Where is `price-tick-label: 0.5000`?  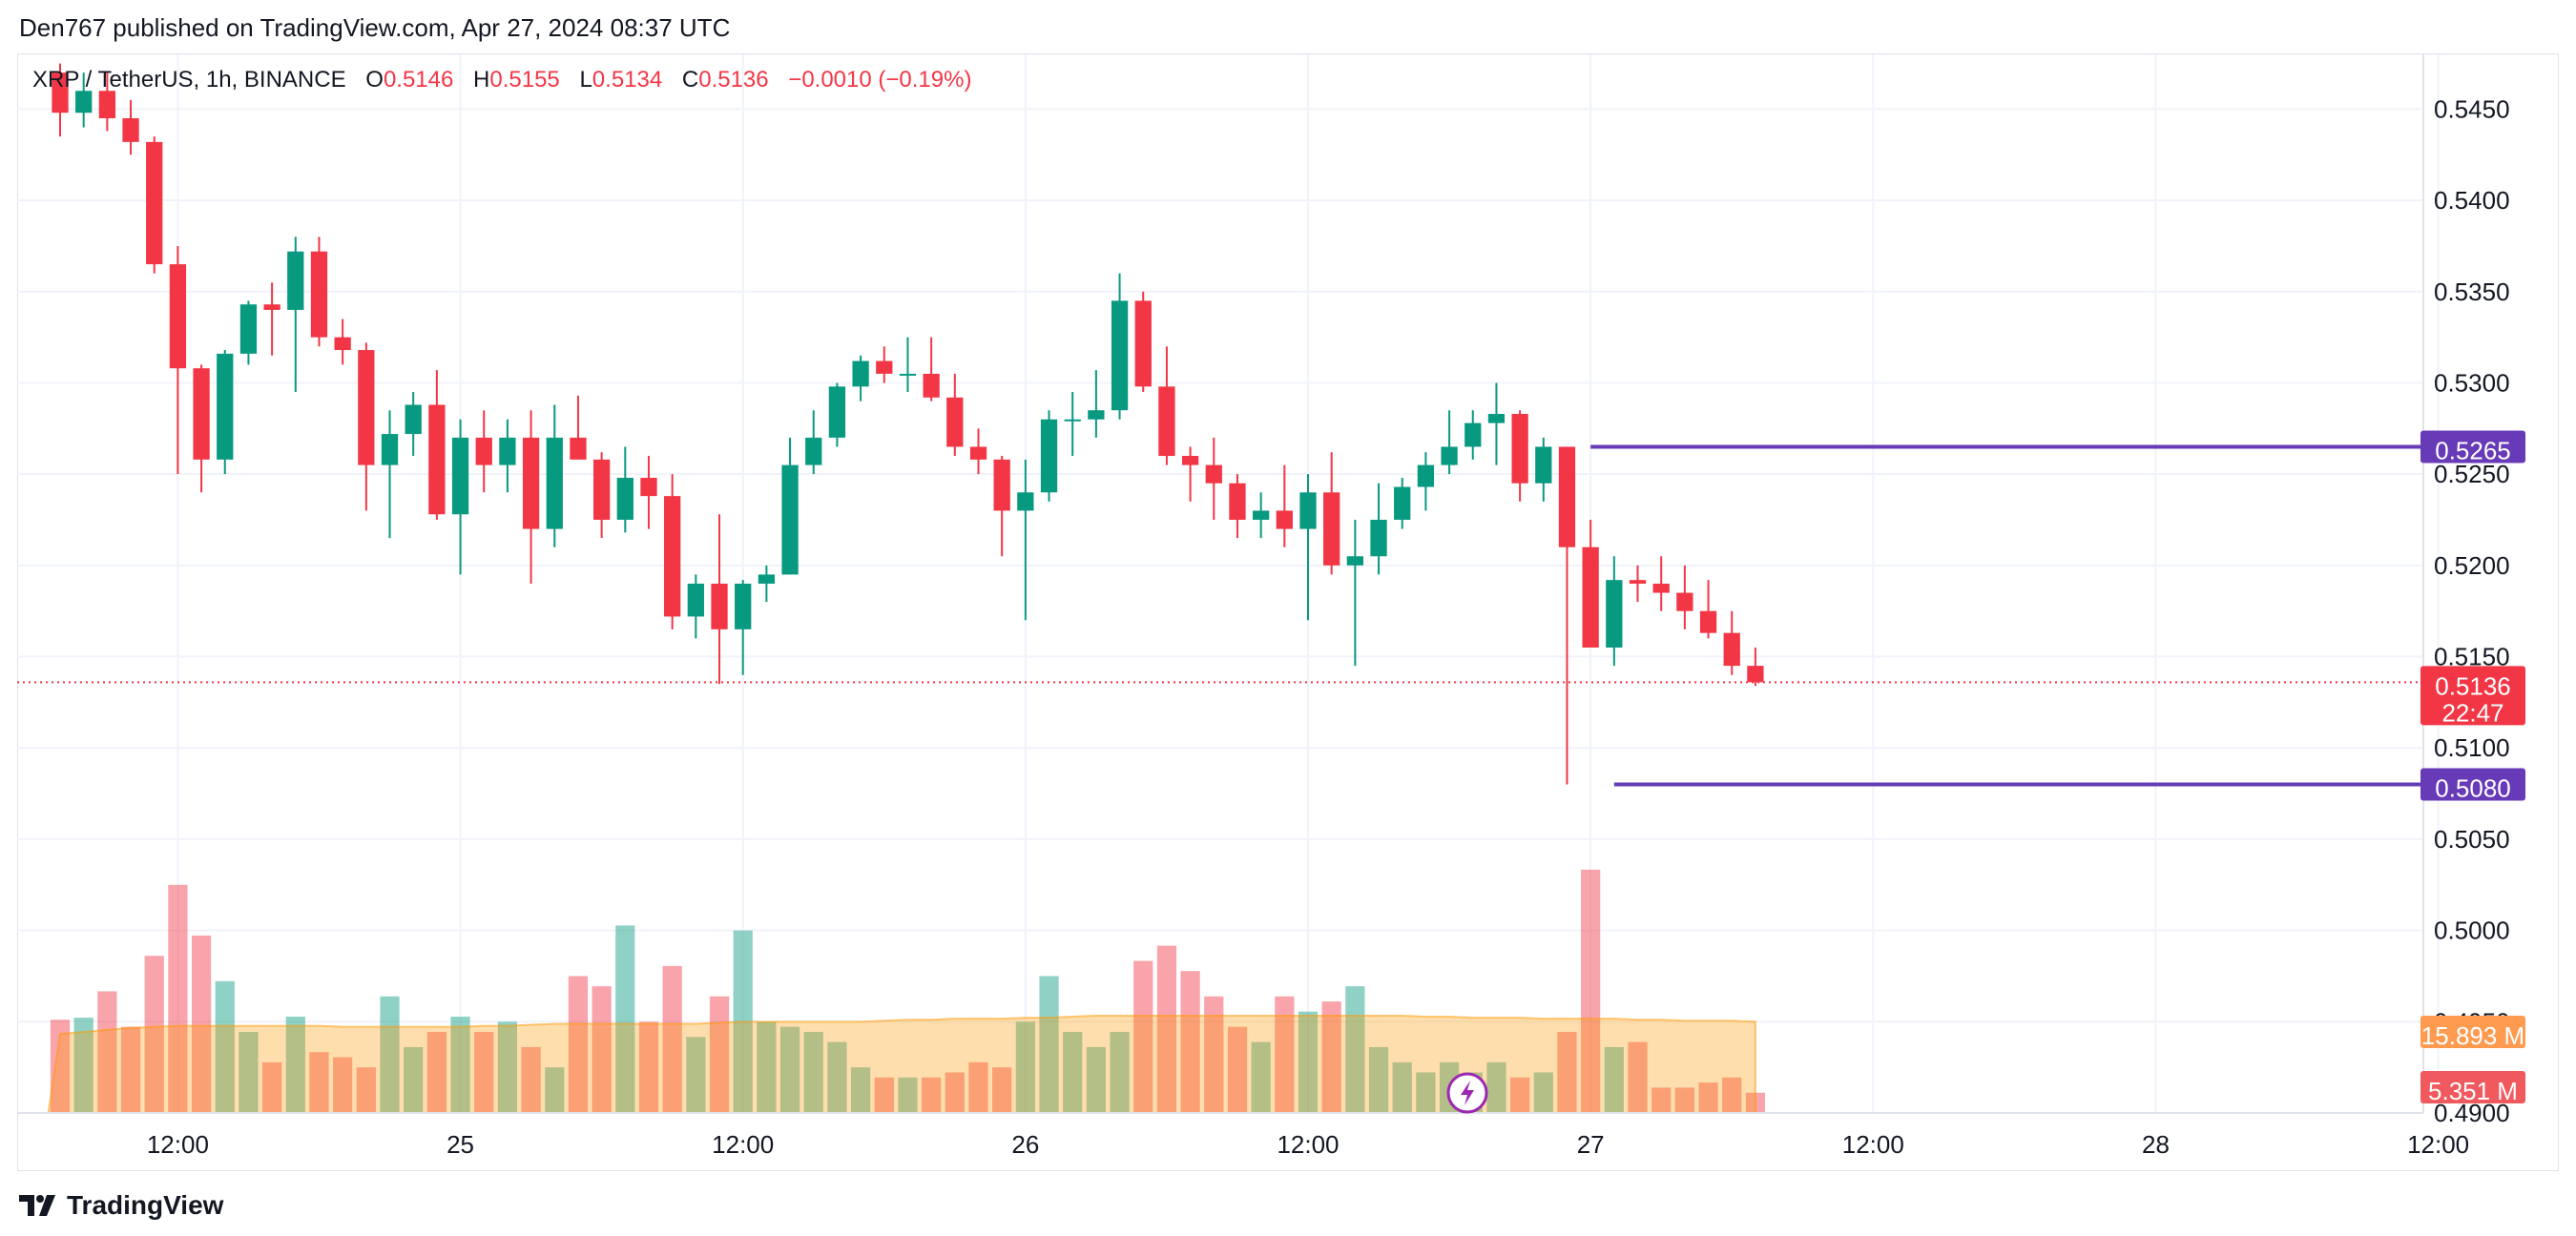 price-tick-label: 0.5000 is located at coordinates (2472, 931).